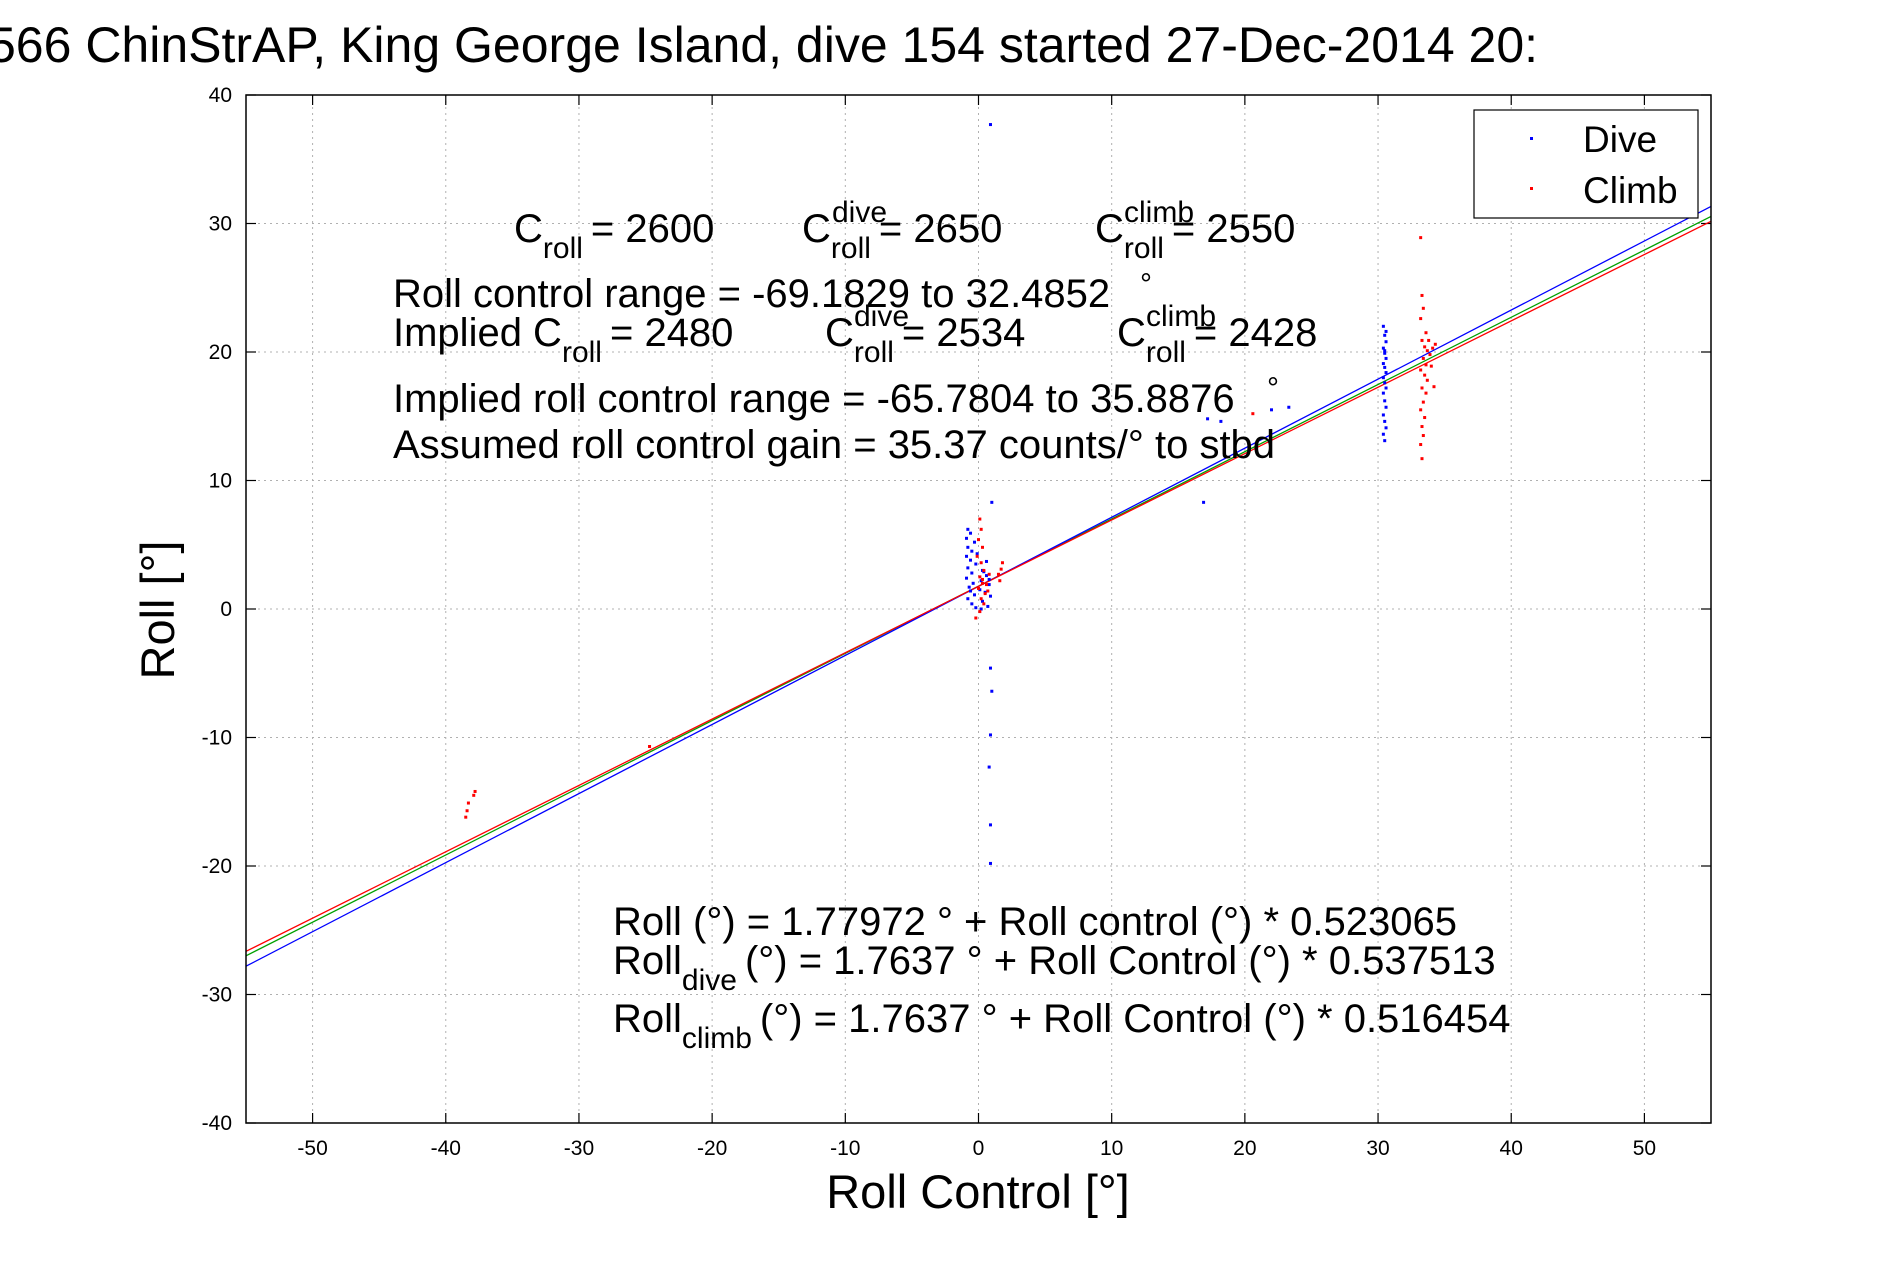  I want to click on roll-control-range-degree: °, so click(1146, 284).